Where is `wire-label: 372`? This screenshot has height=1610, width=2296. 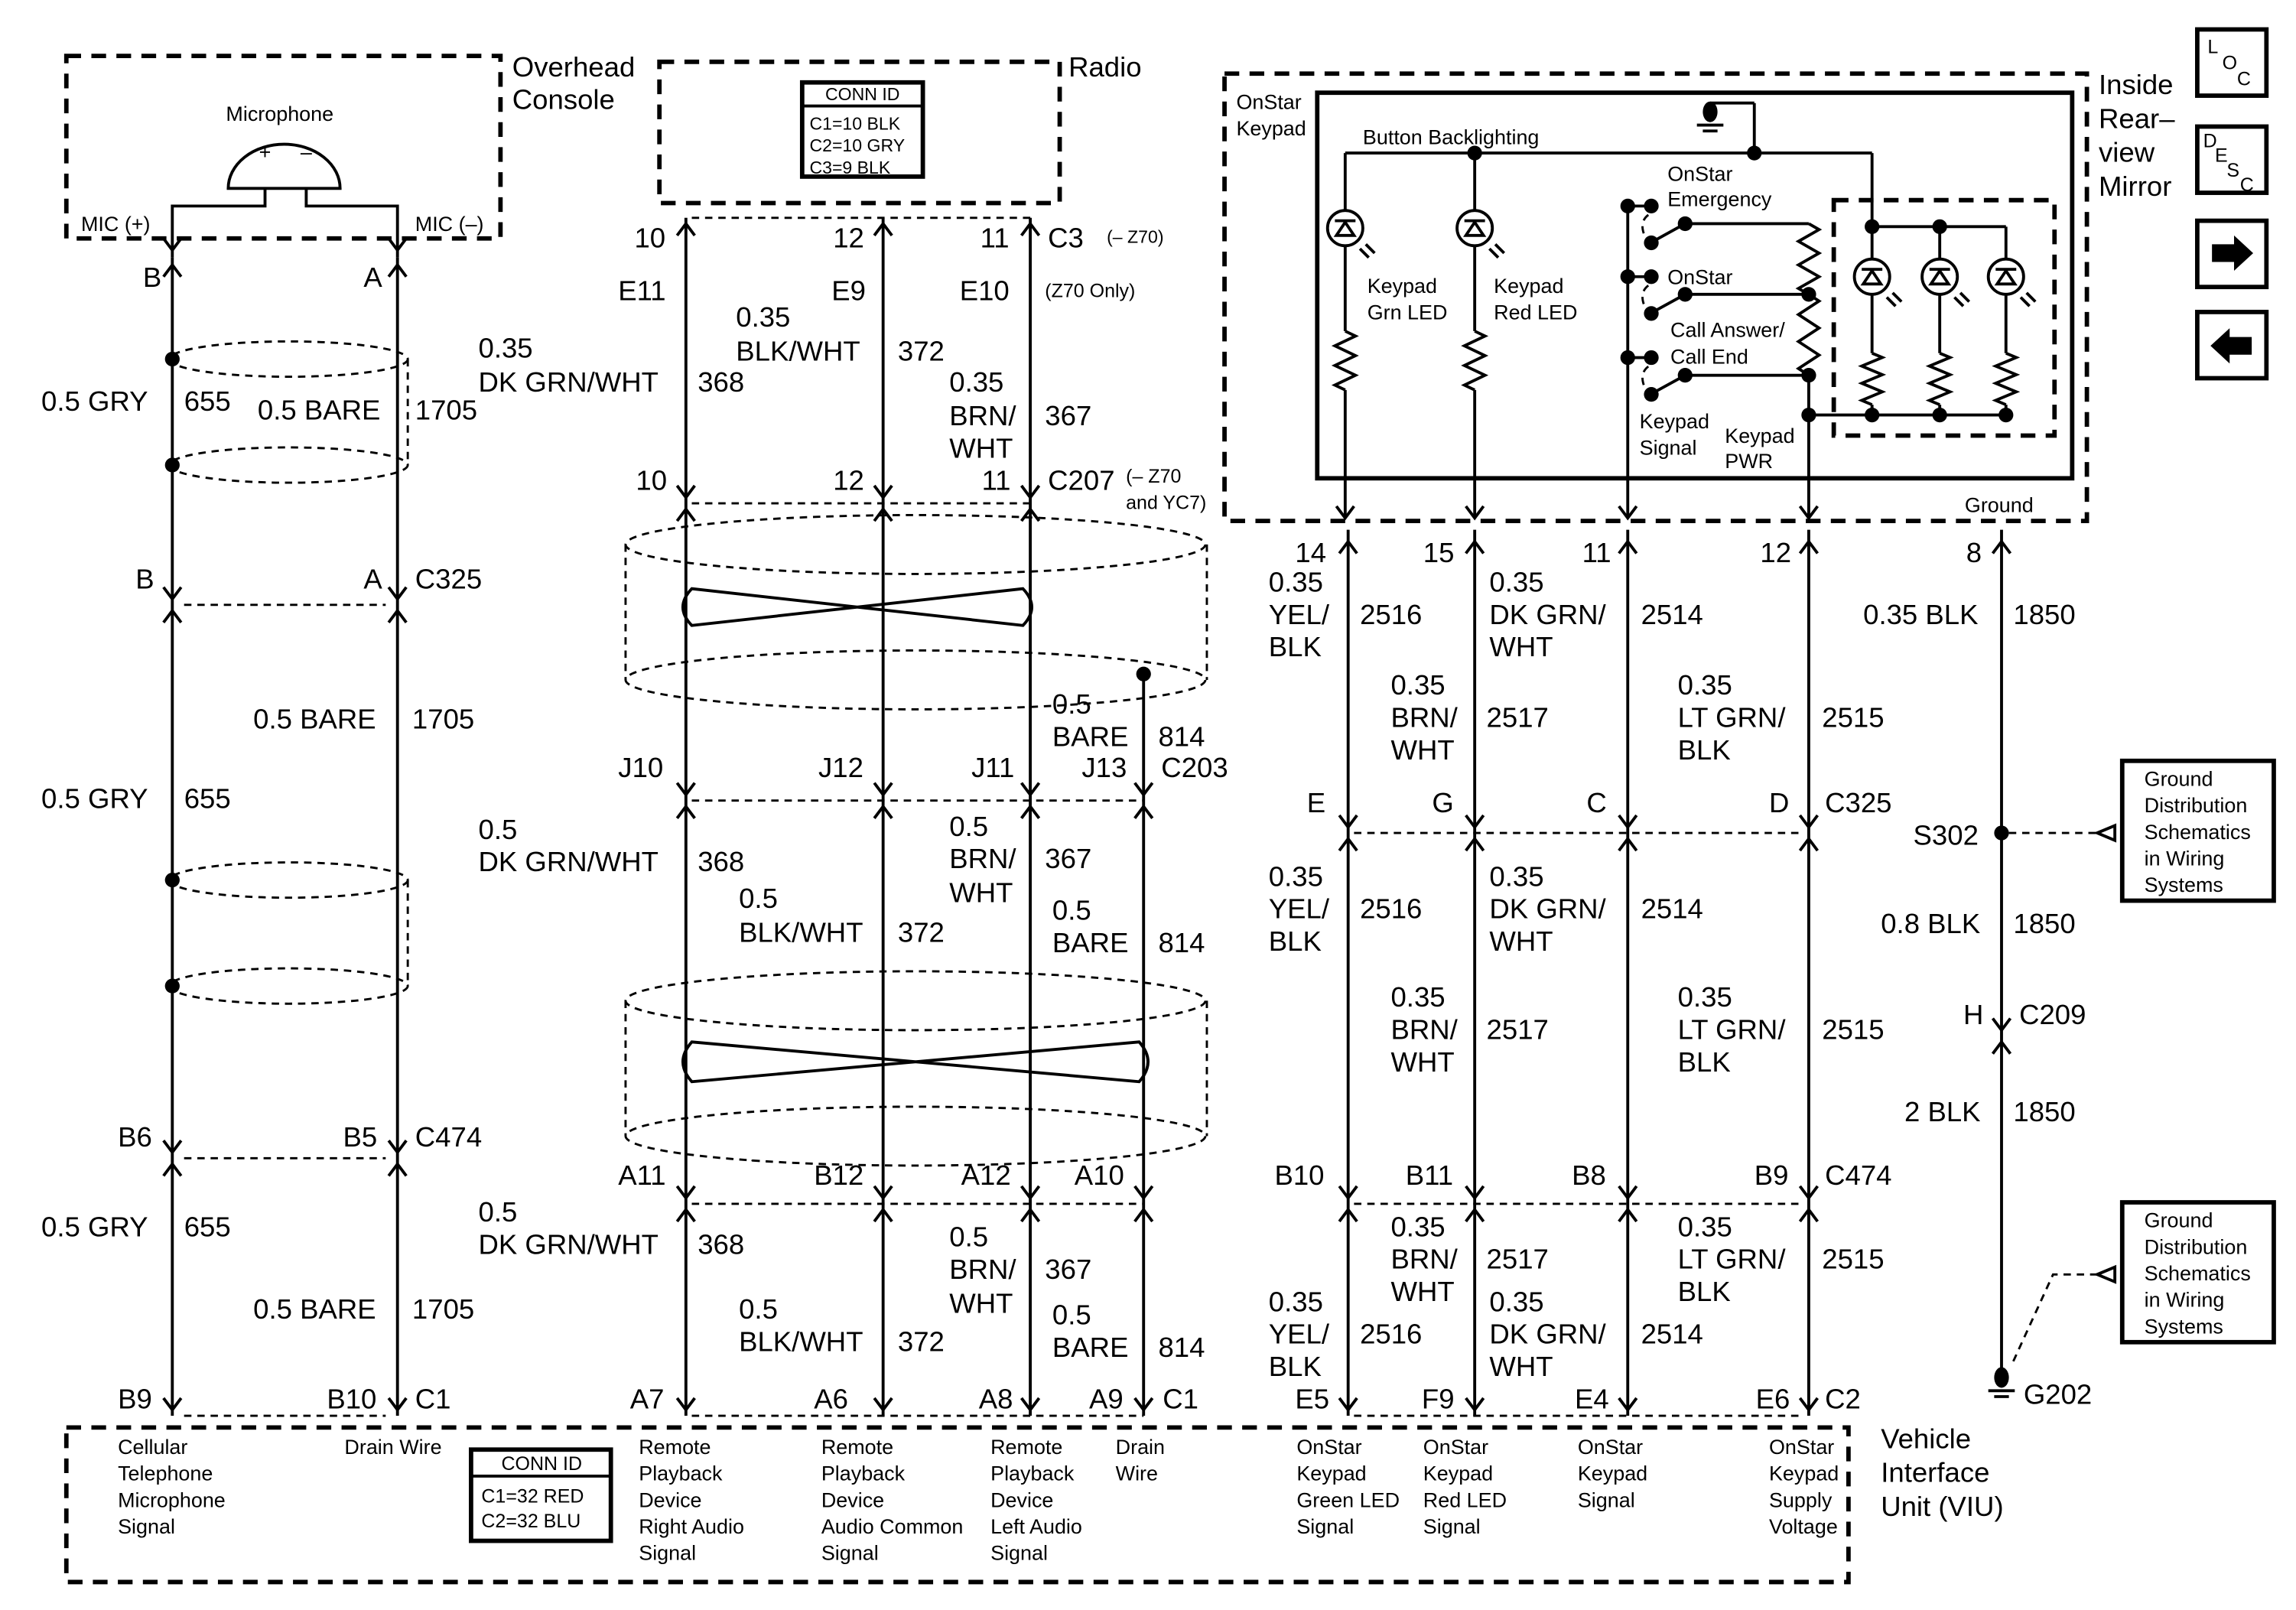 wire-label: 372 is located at coordinates (922, 350).